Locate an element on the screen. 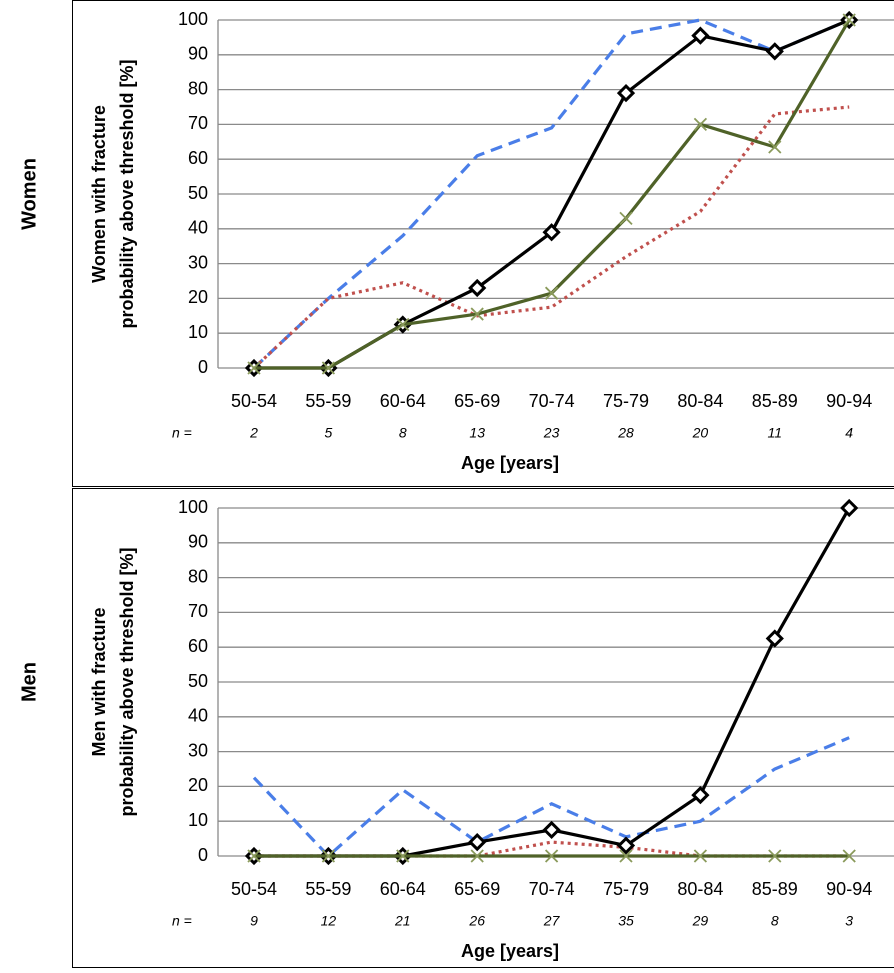 The width and height of the screenshot is (894, 973). series-line is located at coordinates (551, 849).